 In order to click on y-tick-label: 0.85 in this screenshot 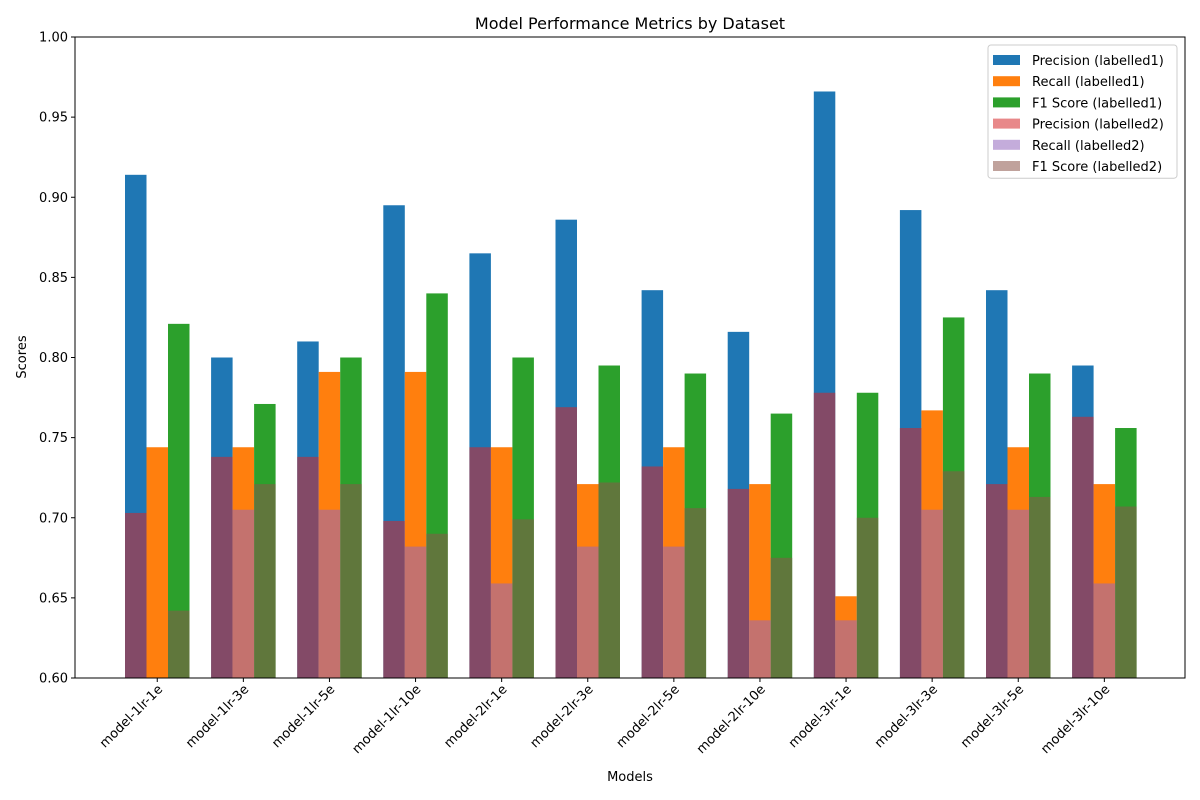, I will do `click(53, 278)`.